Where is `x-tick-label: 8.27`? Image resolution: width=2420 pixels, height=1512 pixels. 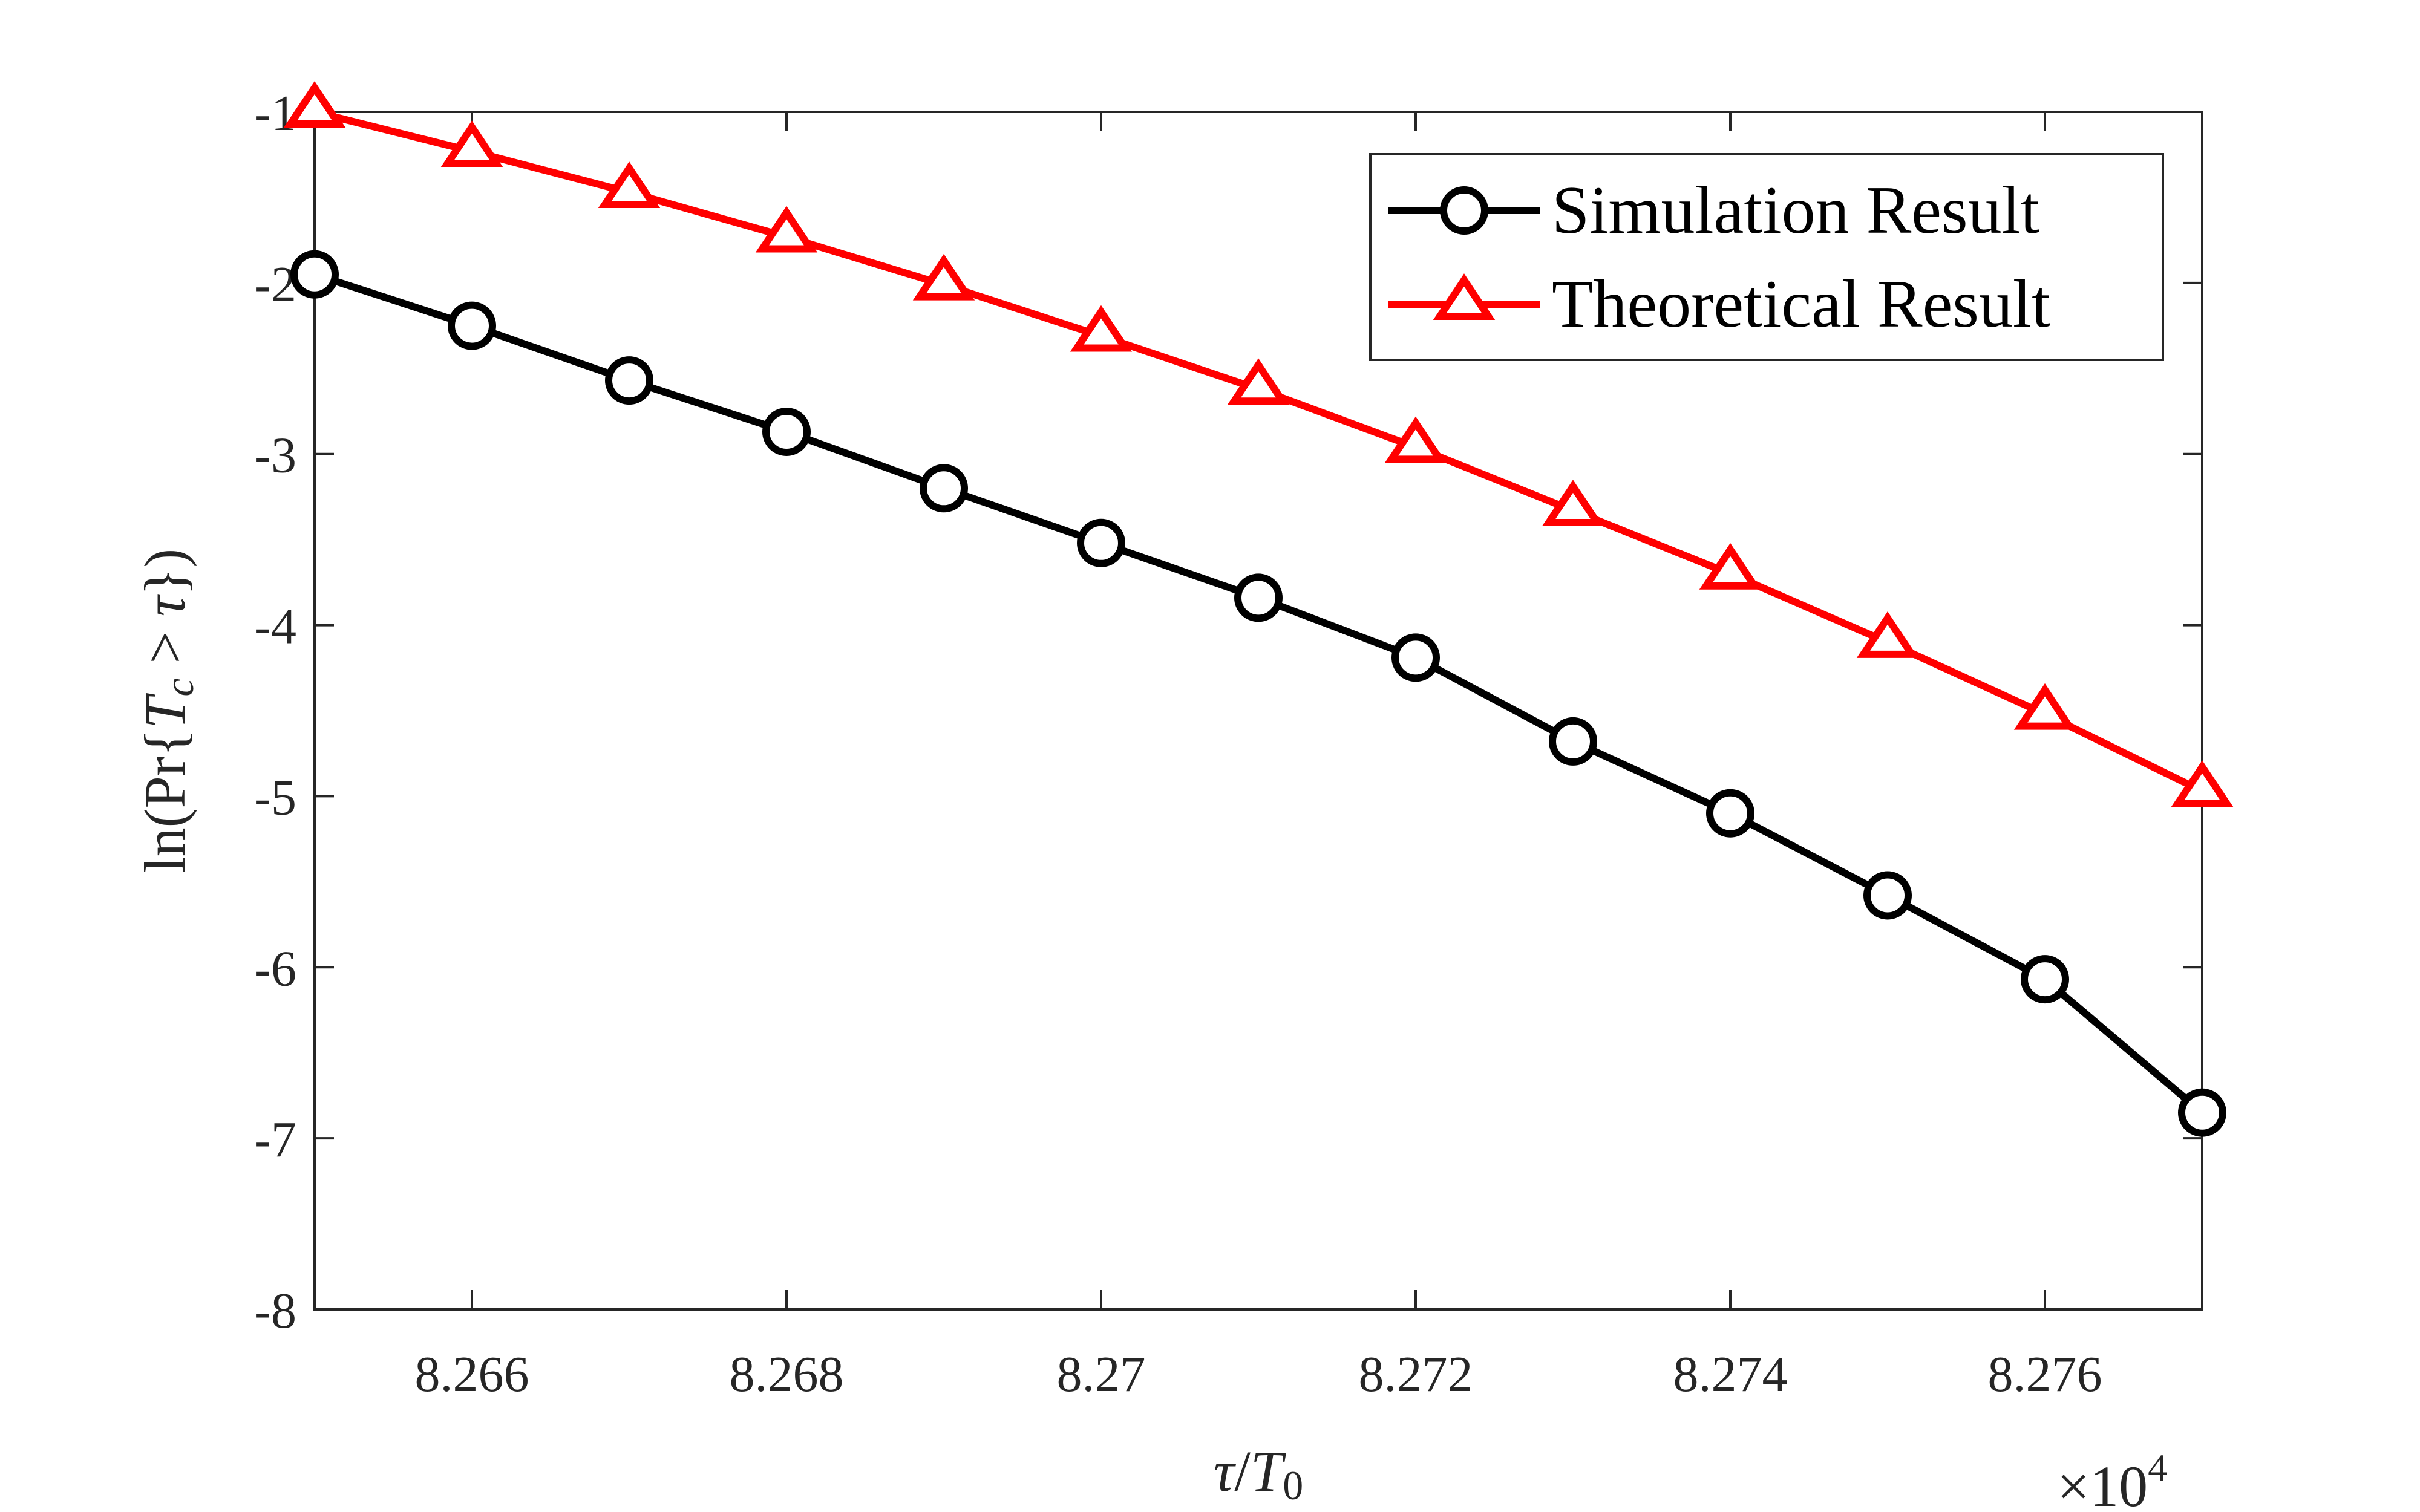
x-tick-label: 8.27 is located at coordinates (1101, 1374).